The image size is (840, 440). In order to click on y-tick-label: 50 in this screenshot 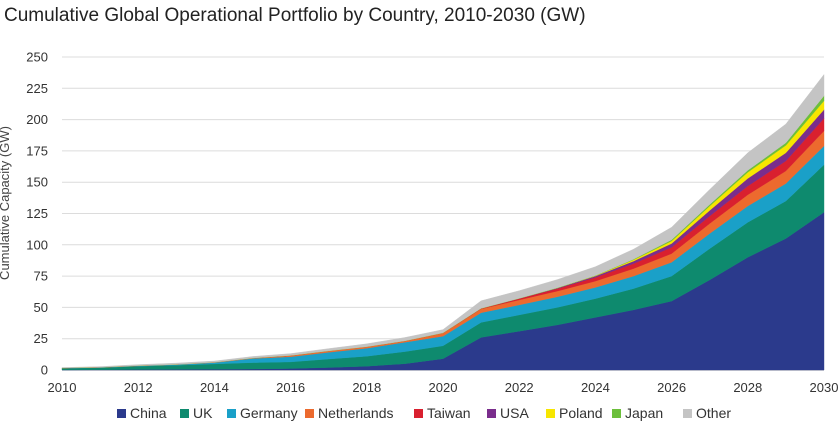, I will do `click(41, 307)`.